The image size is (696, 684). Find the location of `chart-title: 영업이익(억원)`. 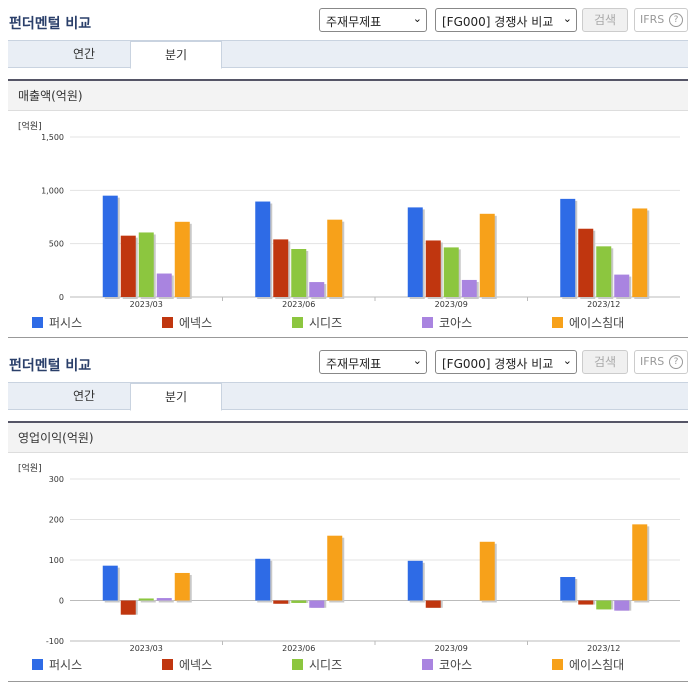

chart-title: 영업이익(억원) is located at coordinates (348, 438).